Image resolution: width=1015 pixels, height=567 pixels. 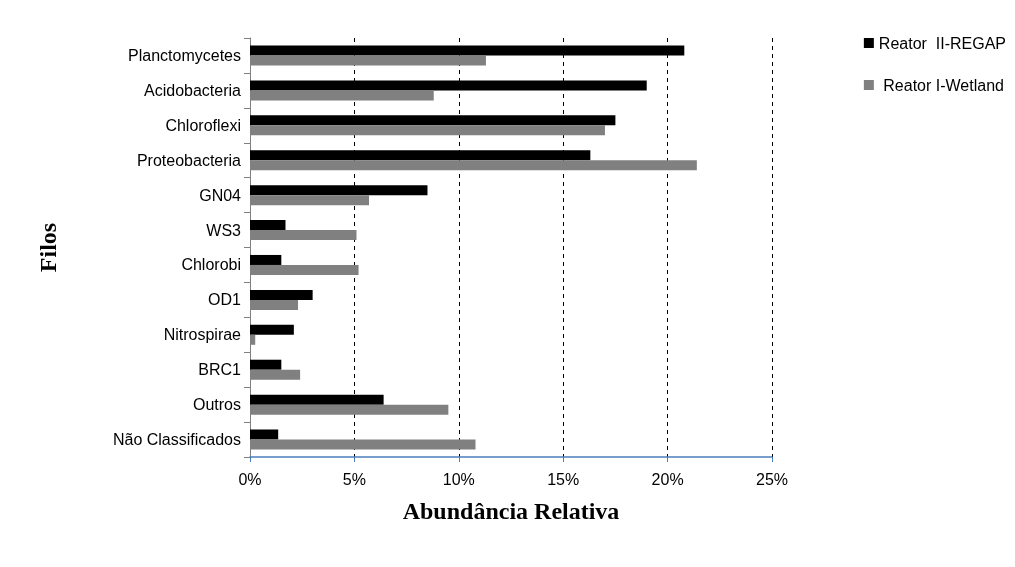 I want to click on legend-label: Reator I-Wetland, so click(x=941, y=85).